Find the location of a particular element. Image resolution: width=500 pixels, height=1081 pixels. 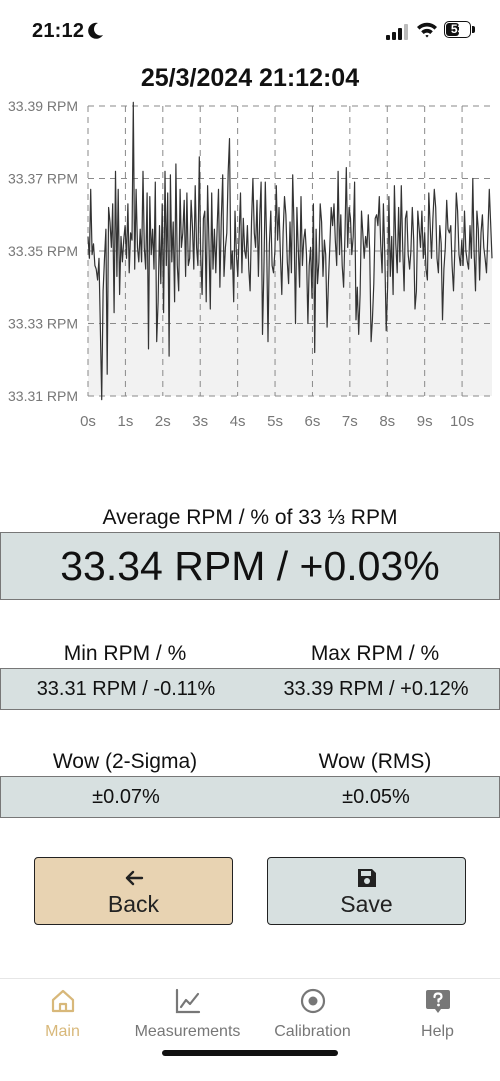

wifi-icon is located at coordinates (427, 30).